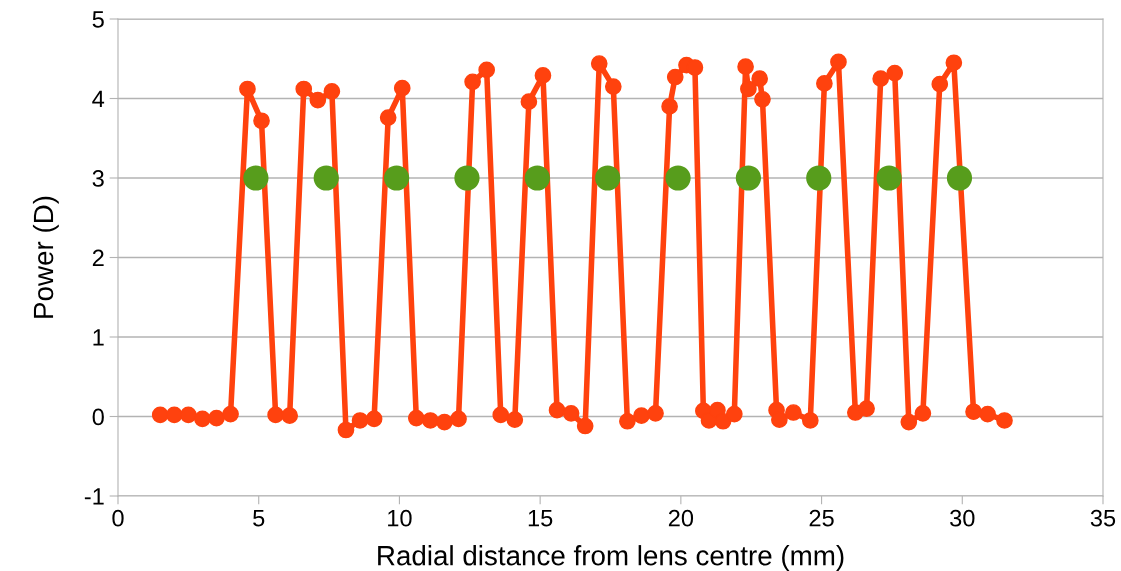  What do you see at coordinates (681, 518) in the screenshot?
I see `x-tick-label: 20` at bounding box center [681, 518].